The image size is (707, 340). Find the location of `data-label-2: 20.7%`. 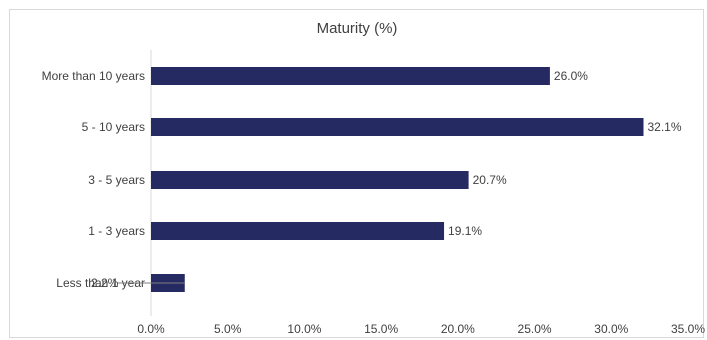

data-label-2: 20.7% is located at coordinates (490, 180).